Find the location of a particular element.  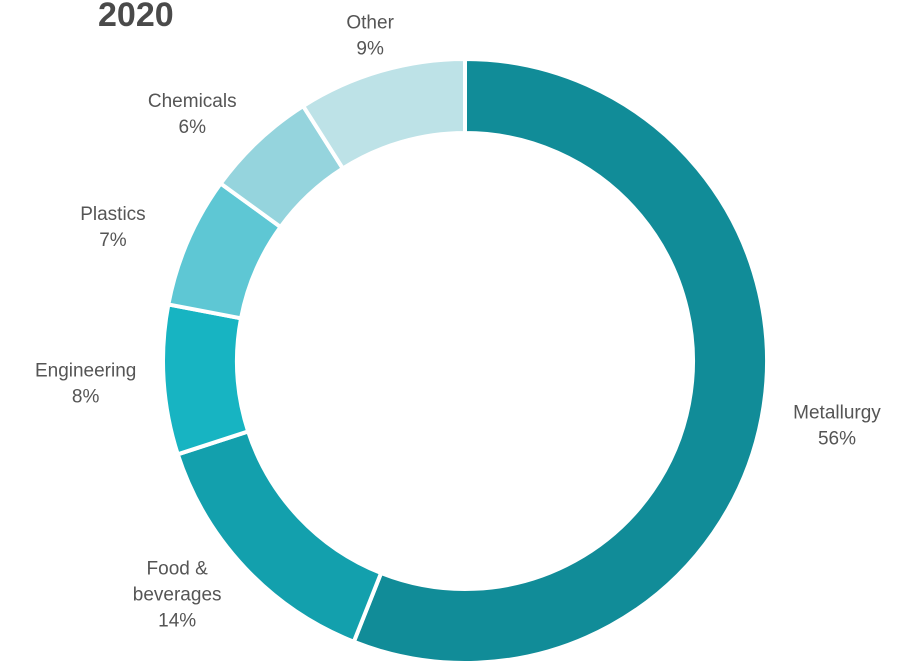

slice-label-plastics: Plastics 7% is located at coordinates (112, 227).